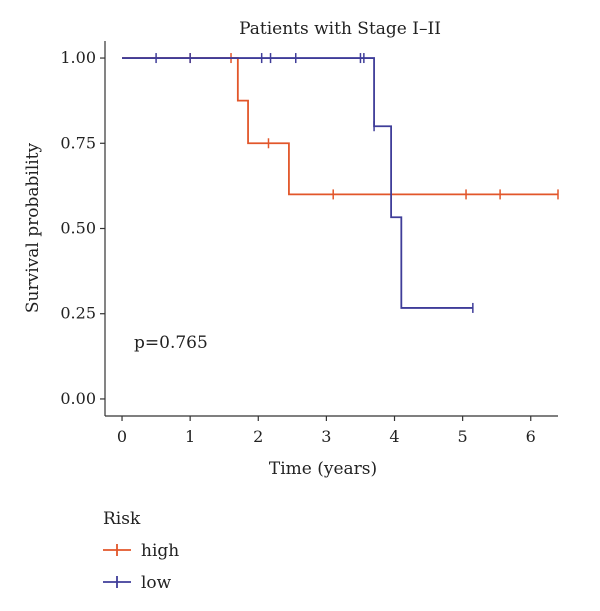 This screenshot has height=611, width=600. What do you see at coordinates (78, 142) in the screenshot?
I see `y-tick-label: 0.75` at bounding box center [78, 142].